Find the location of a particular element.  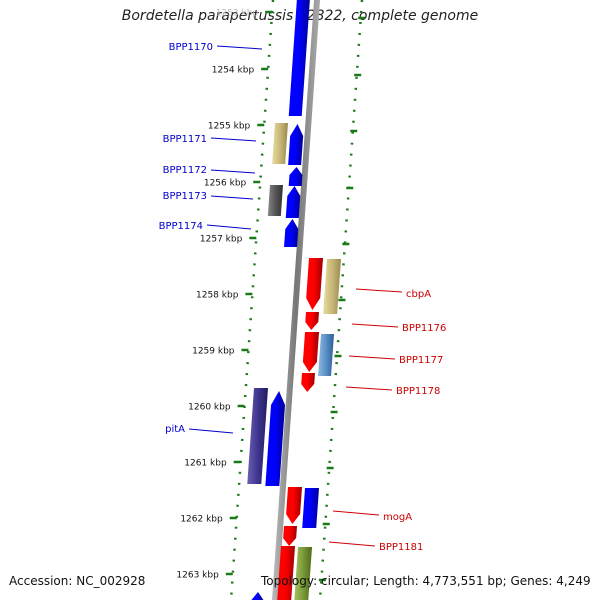

gene-label-bpp1174: BPP1174 is located at coordinates (181, 226).